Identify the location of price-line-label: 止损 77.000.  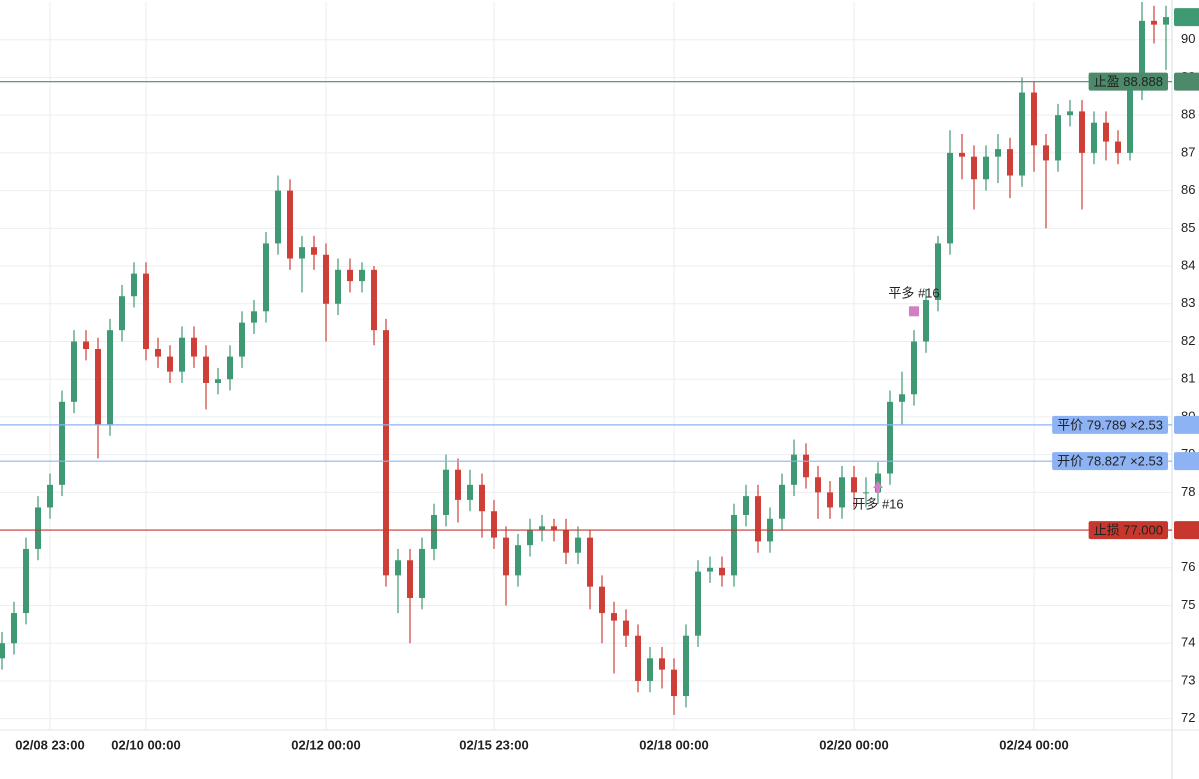
(1128, 530).